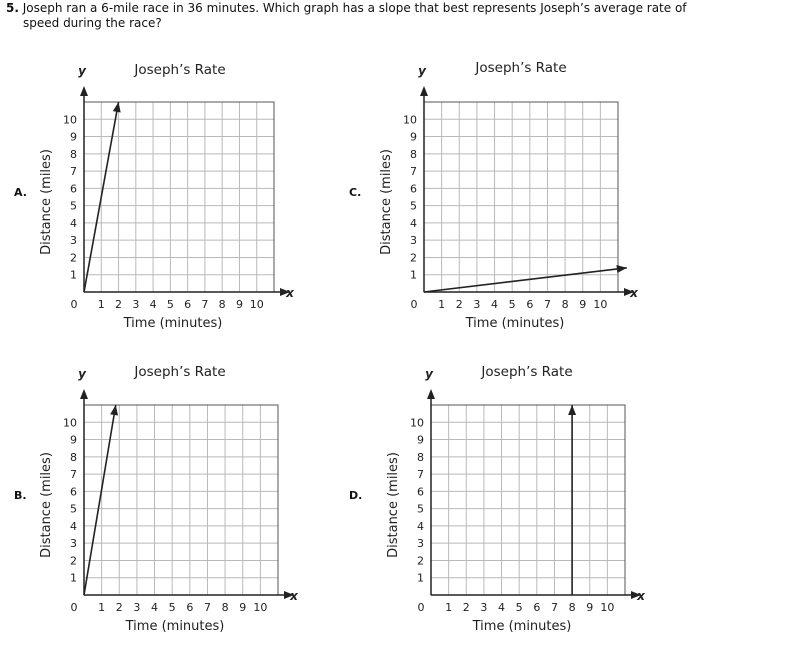  Describe the element at coordinates (92, 23) in the screenshot. I see `question-stem-line-2: speed during the race?` at that location.